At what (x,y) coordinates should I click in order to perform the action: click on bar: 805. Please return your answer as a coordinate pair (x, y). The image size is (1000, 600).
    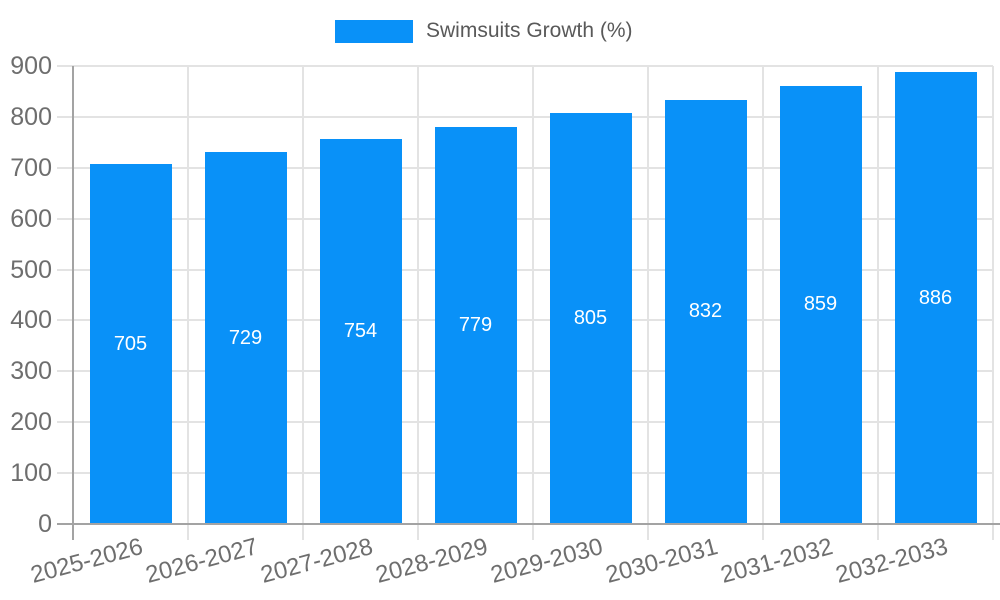
    Looking at the image, I should click on (590, 318).